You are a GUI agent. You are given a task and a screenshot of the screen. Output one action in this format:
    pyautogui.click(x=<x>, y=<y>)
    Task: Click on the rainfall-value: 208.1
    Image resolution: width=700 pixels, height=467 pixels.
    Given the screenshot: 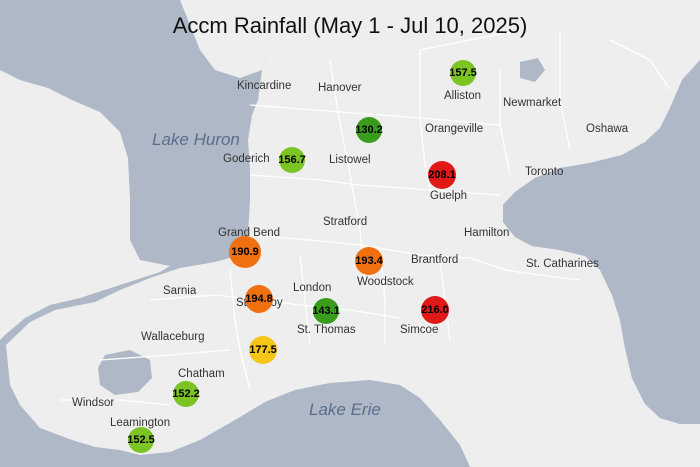 What is the action you would take?
    pyautogui.click(x=442, y=175)
    